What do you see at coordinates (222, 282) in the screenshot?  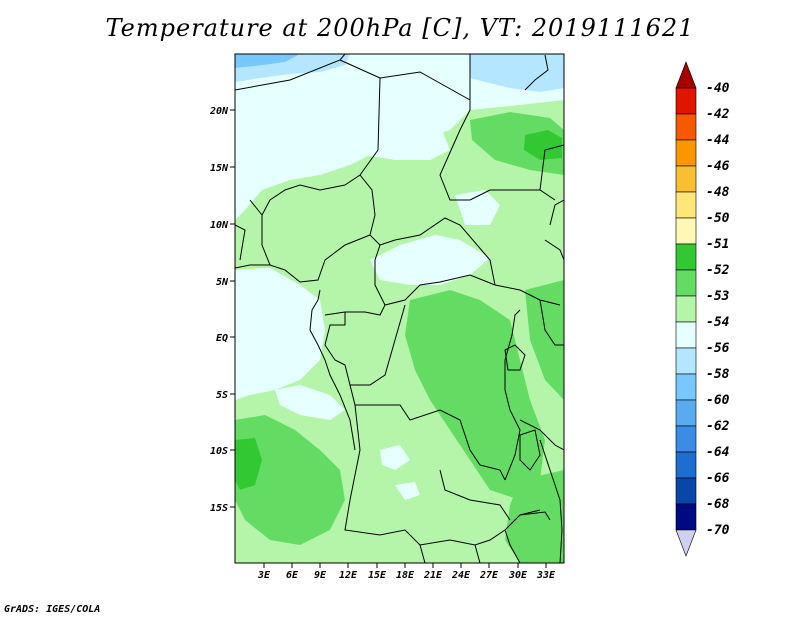 I see `lat-label-5n: 5N` at bounding box center [222, 282].